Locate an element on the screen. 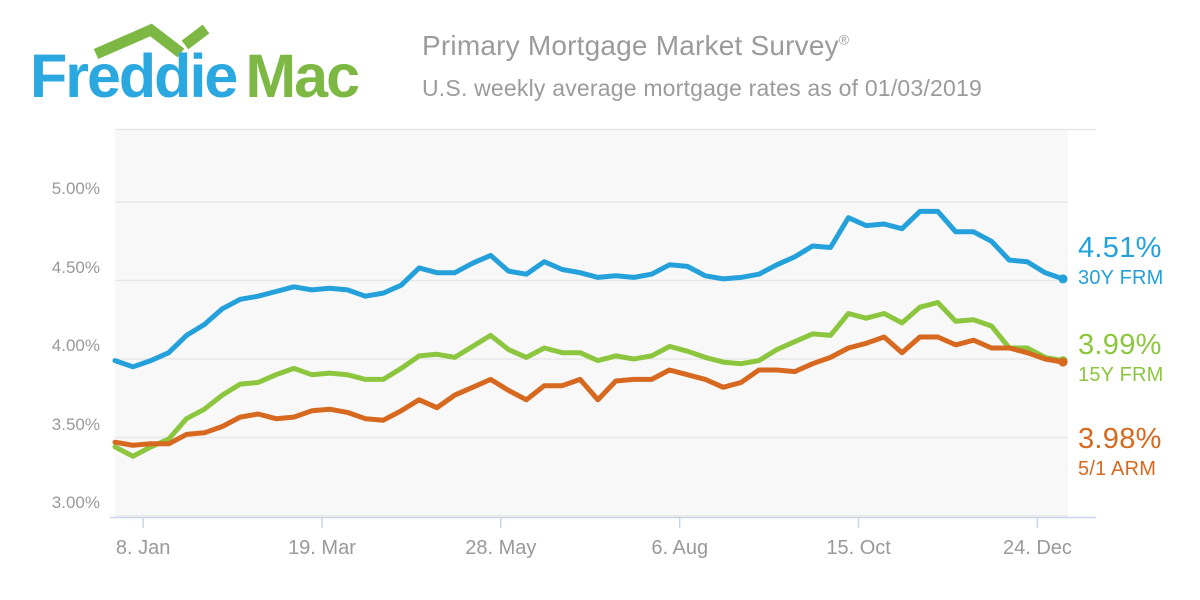  annotation-series-name: 5/1 ARM is located at coordinates (1117, 469).